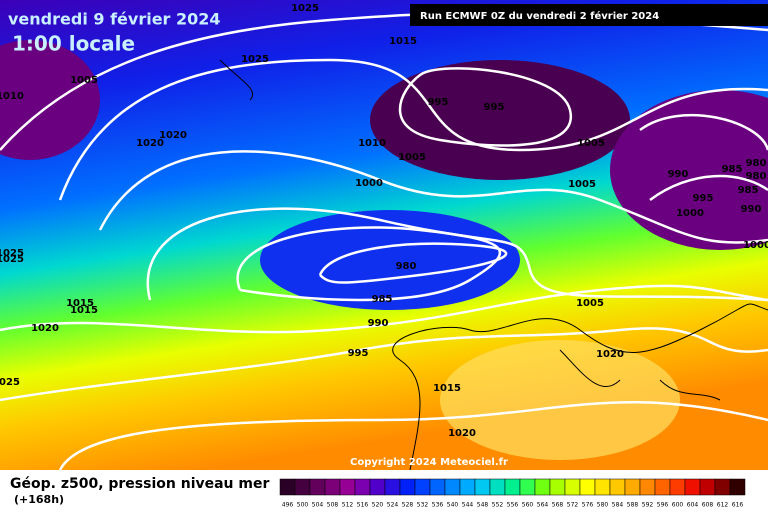  I want to click on scale-label: 616, so click(738, 505).